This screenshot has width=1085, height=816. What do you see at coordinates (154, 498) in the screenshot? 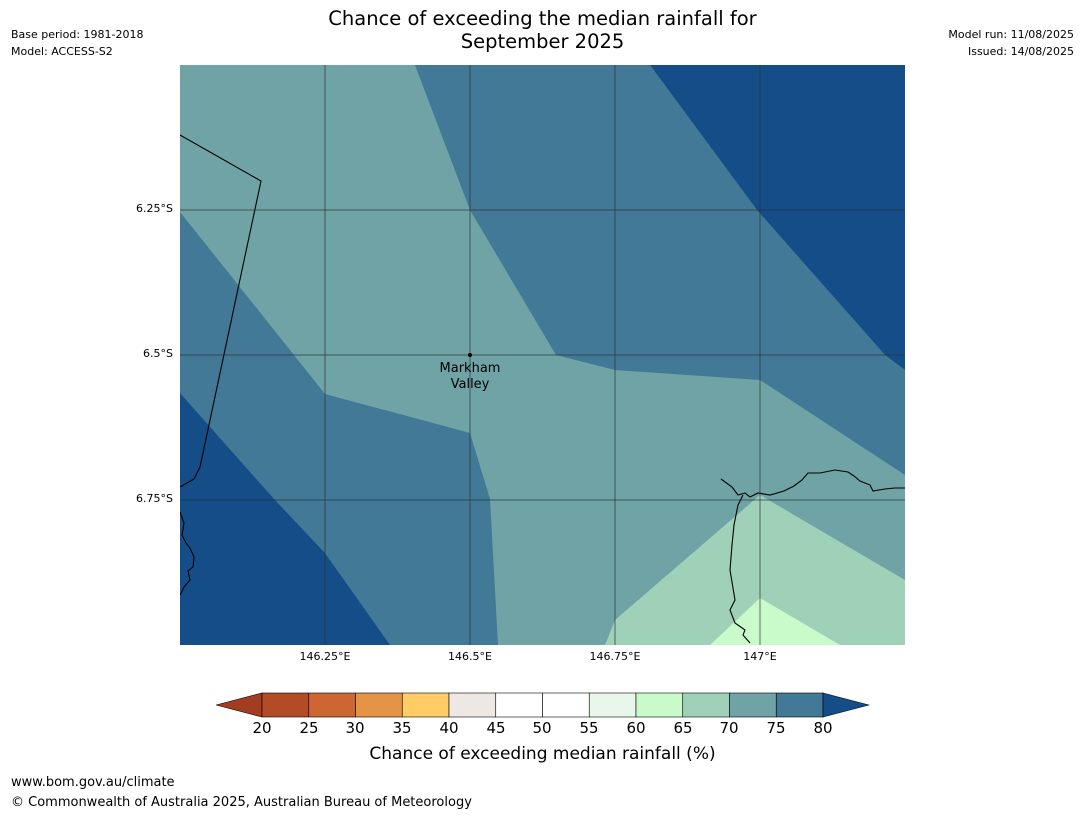
I see `lat-tick-label: 6.75°S` at bounding box center [154, 498].